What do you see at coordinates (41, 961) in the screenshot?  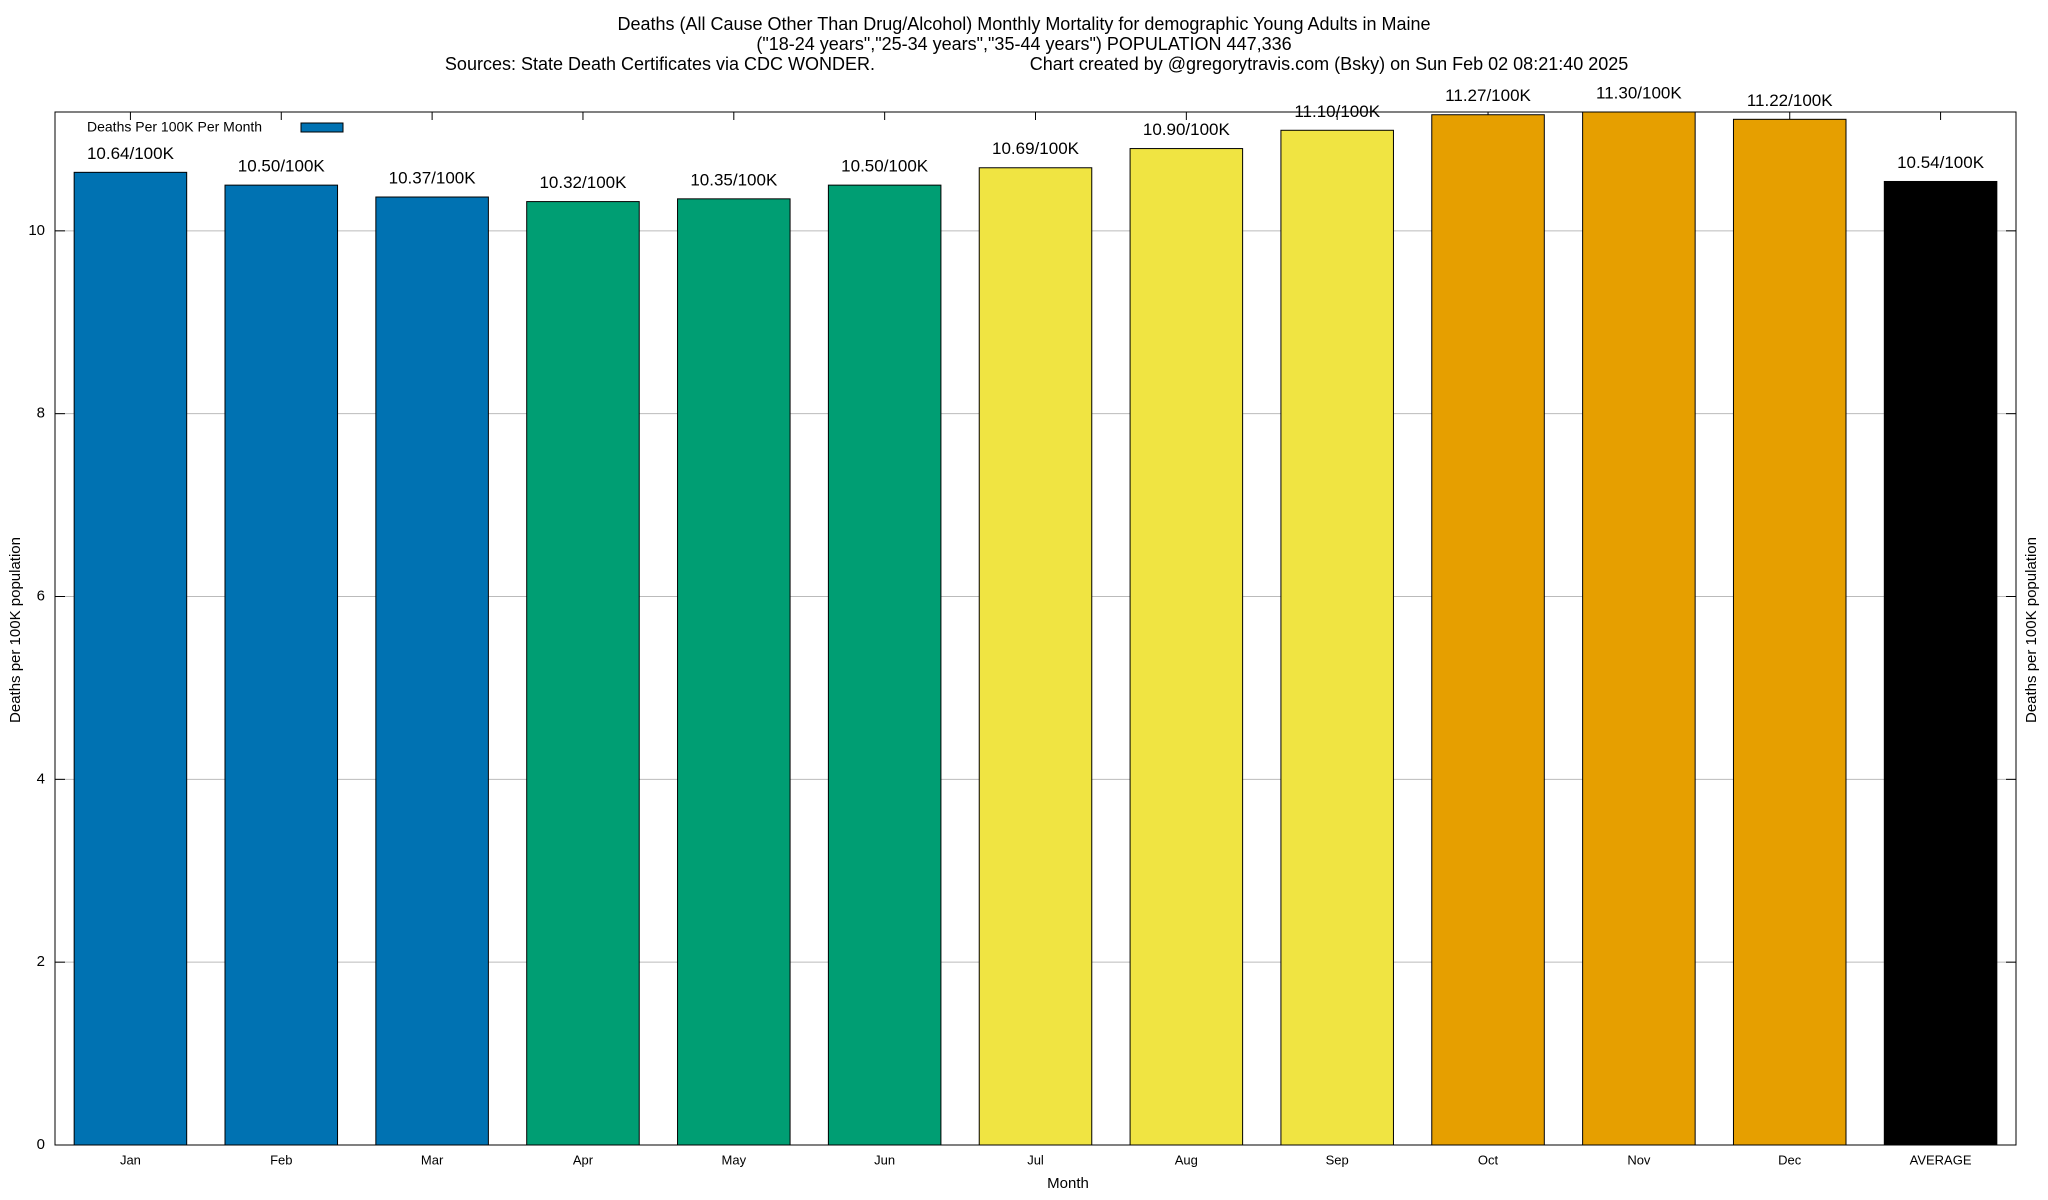 I see `y-tick-label: 2` at bounding box center [41, 961].